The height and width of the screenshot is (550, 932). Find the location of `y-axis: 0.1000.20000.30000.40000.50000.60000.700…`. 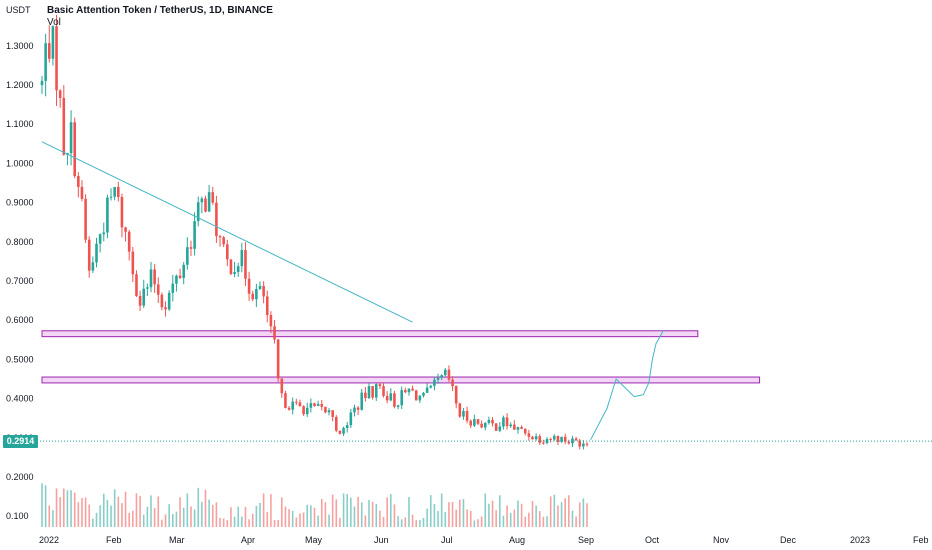

y-axis: 0.1000.20000.30000.40000.50000.60000.700… is located at coordinates (20, 281).